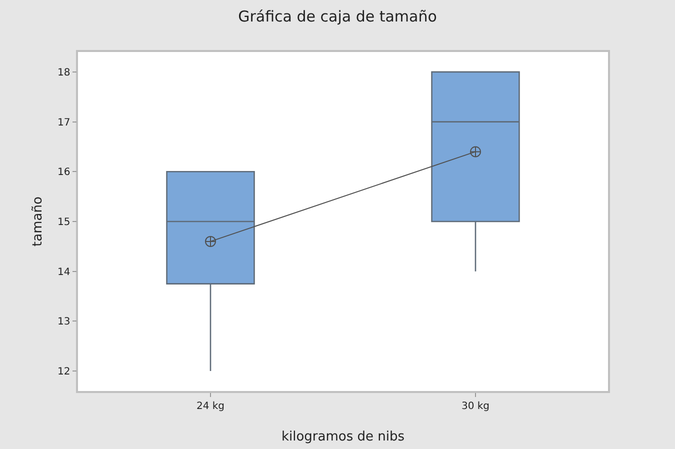 This screenshot has height=449, width=675. What do you see at coordinates (475, 406) in the screenshot?
I see `x-tick-label: 30 kg` at bounding box center [475, 406].